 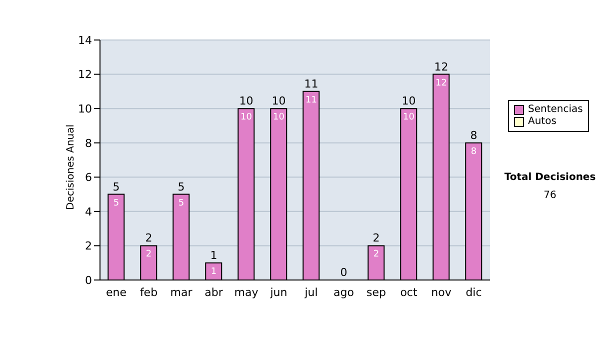 I want to click on x-tick-label: ago, so click(x=344, y=292).